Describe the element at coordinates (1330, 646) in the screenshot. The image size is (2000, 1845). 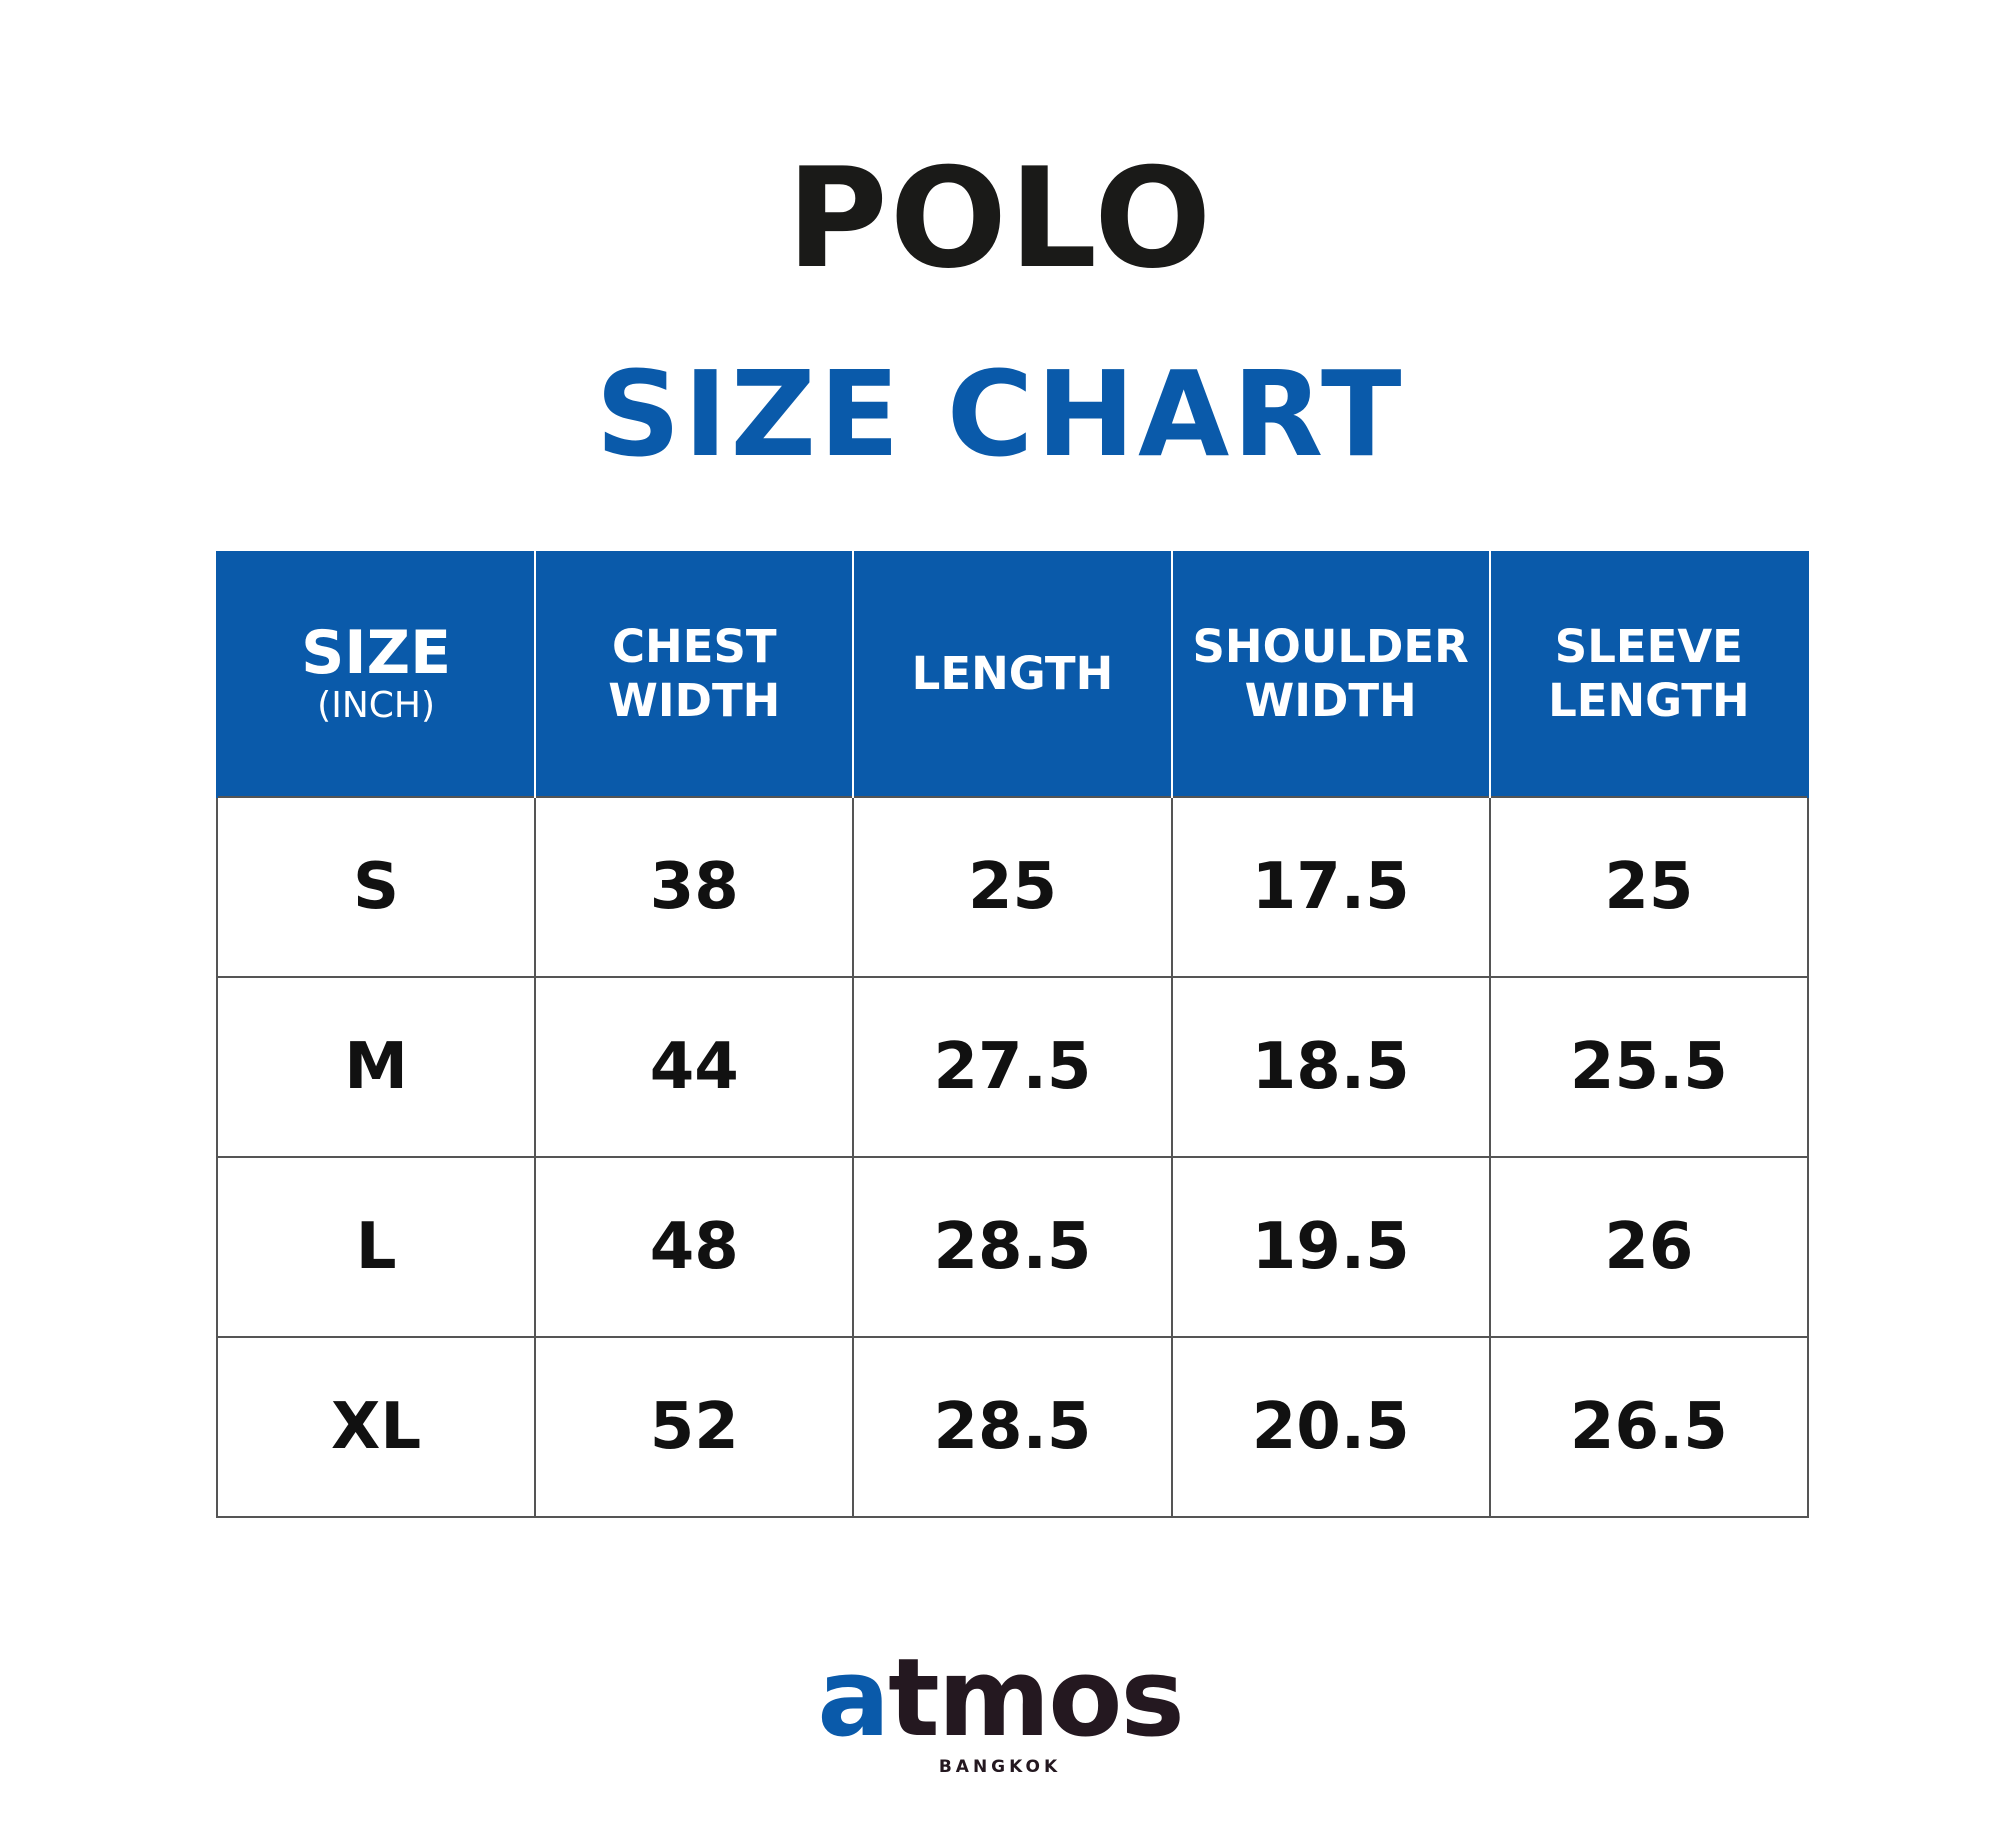
I see `header-shoulder-line1: SHOULDER` at that location.